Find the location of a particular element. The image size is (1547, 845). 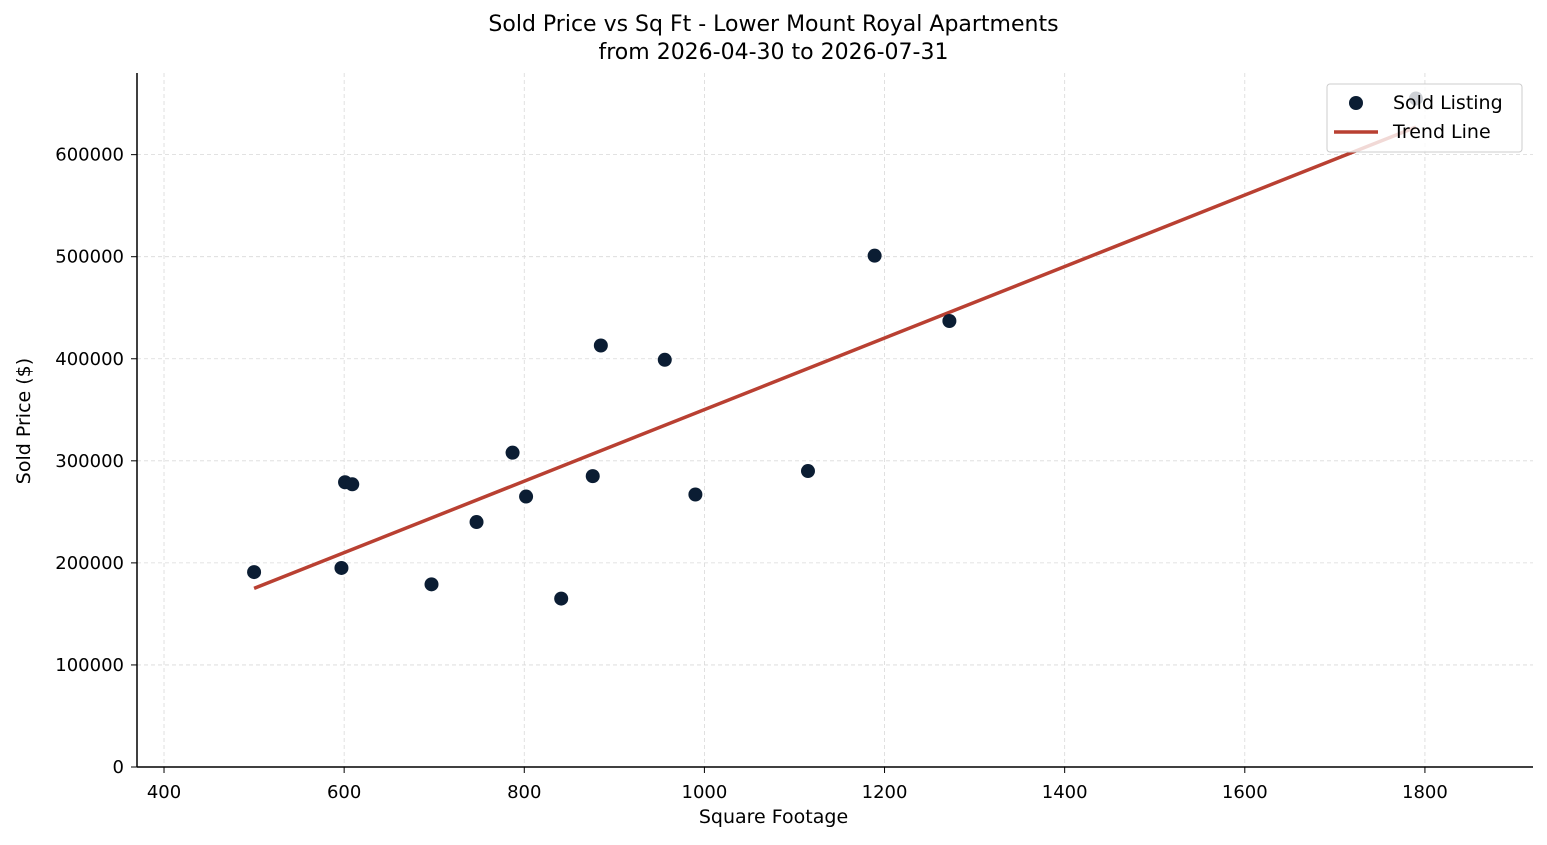

y-tick-label: 600000 is located at coordinates (89, 155).